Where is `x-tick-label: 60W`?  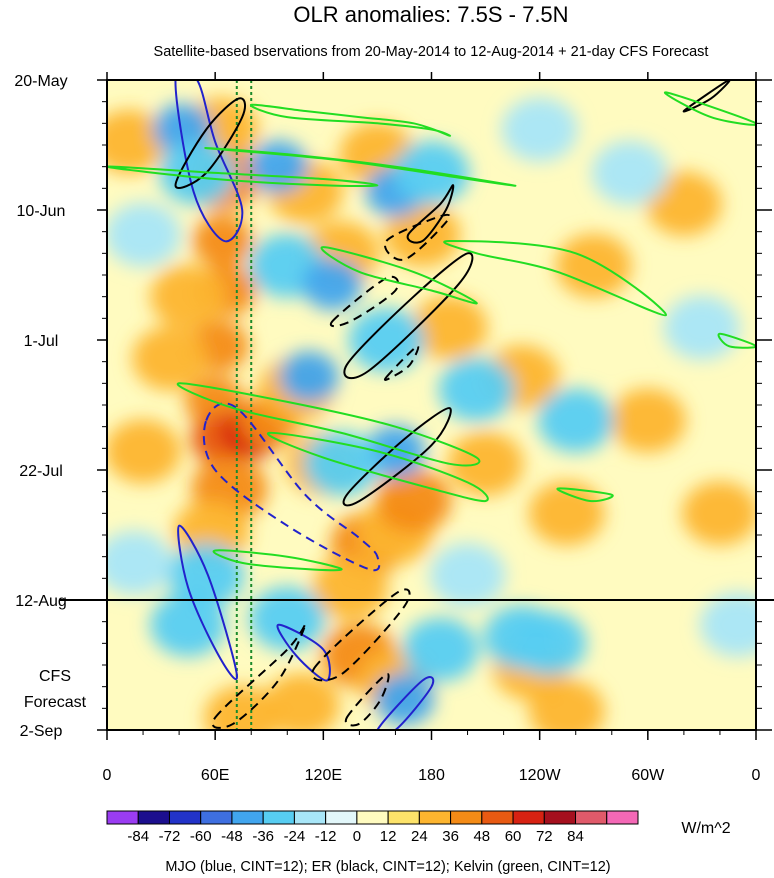 x-tick-label: 60W is located at coordinates (648, 775).